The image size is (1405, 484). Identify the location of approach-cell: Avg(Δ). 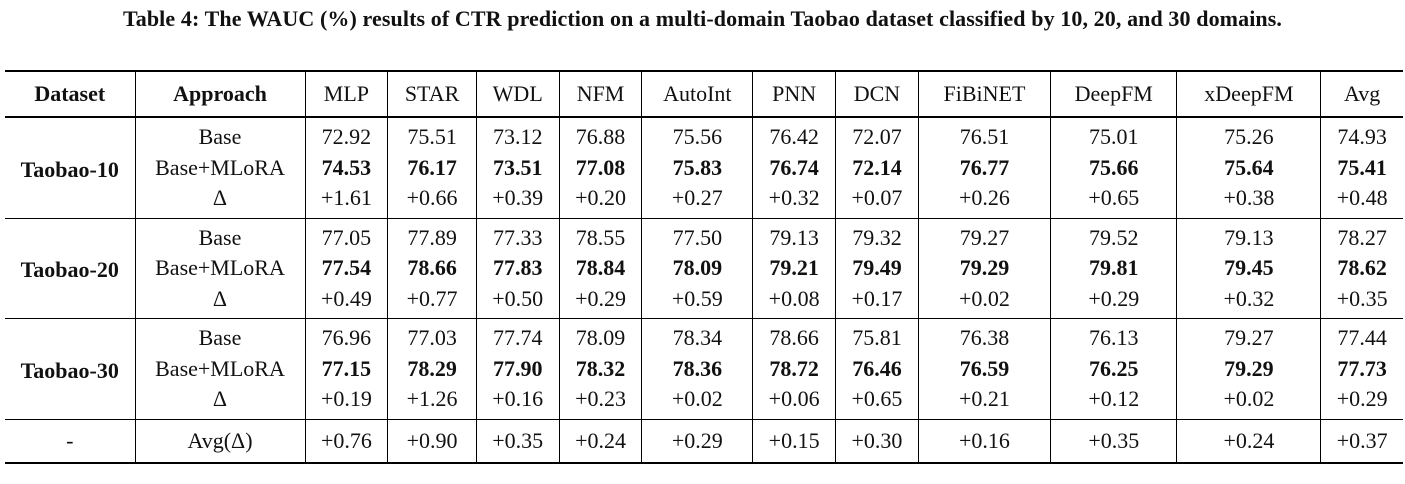
(219, 441).